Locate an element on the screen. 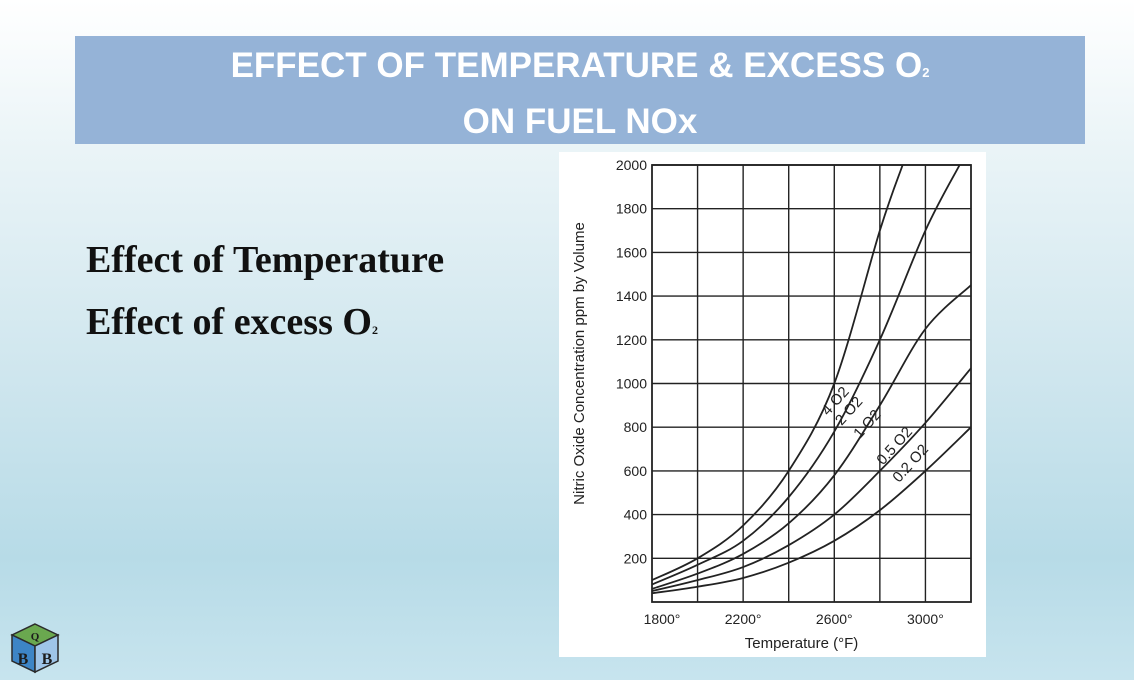 The image size is (1134, 680). title-line-1: EFFECT OF TEMPERATURE & EXCESS O2 is located at coordinates (580, 69).